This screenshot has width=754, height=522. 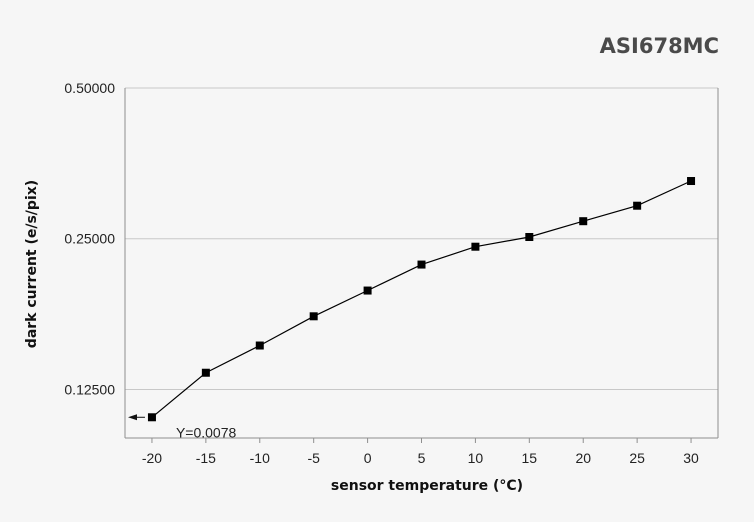 I want to click on y-tick-label: 0.25000, so click(x=89, y=239).